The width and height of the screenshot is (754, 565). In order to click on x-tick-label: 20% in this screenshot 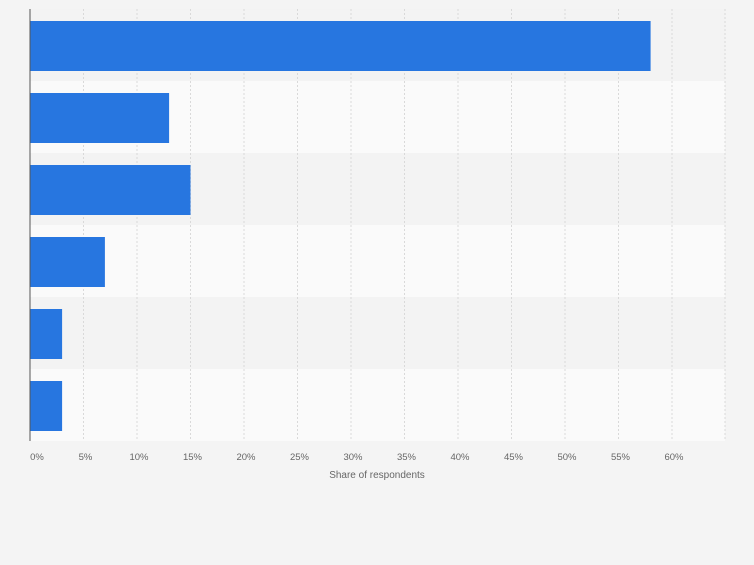, I will do `click(246, 457)`.